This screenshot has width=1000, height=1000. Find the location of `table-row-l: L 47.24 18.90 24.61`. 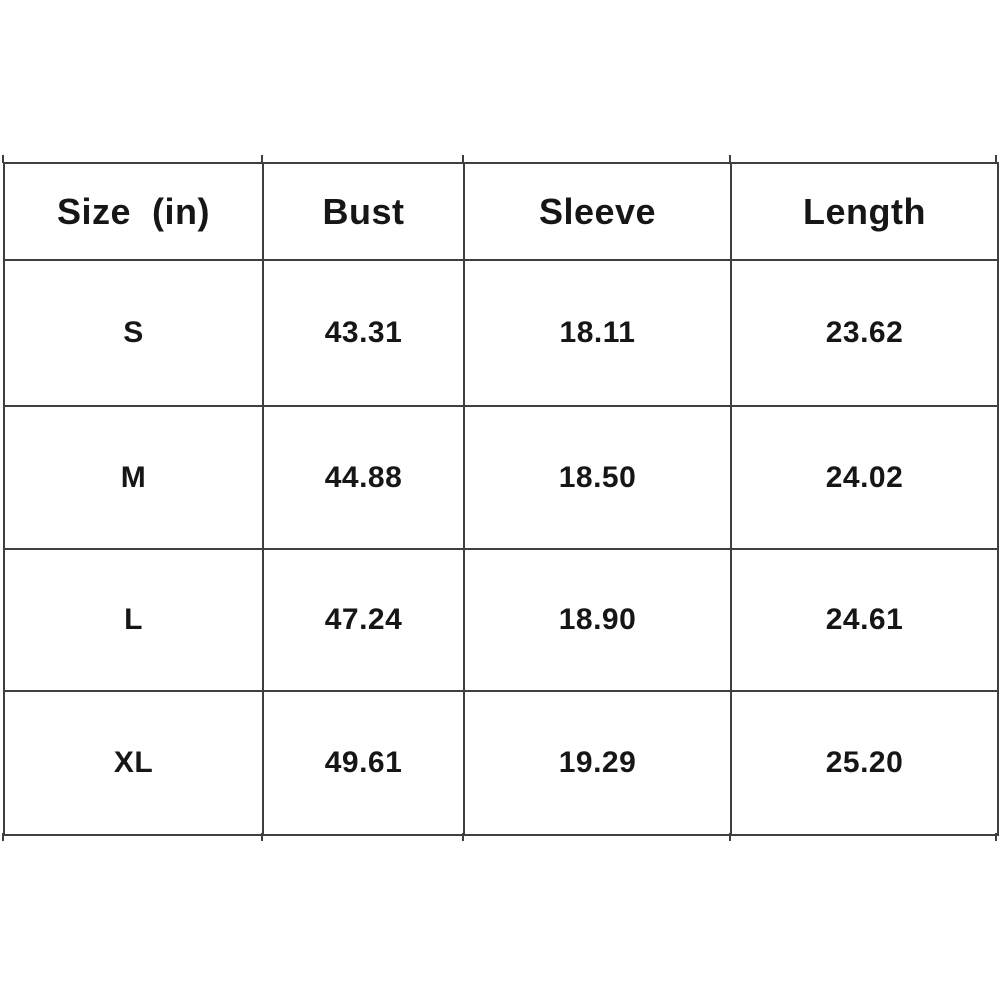

table-row-l: L 47.24 18.90 24.61 is located at coordinates (501, 620).